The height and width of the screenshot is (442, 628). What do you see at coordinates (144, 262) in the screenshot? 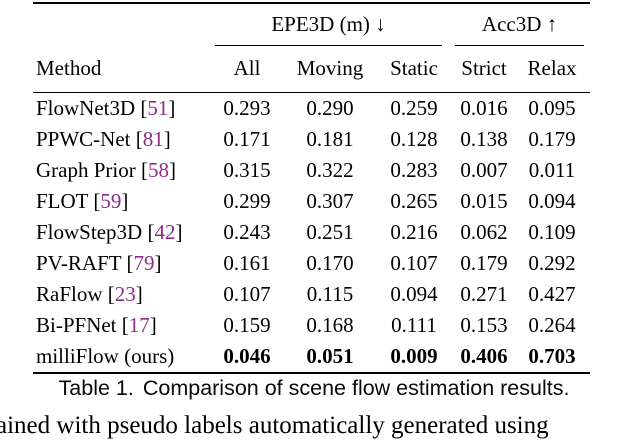
I see `citation-ref: 79` at bounding box center [144, 262].